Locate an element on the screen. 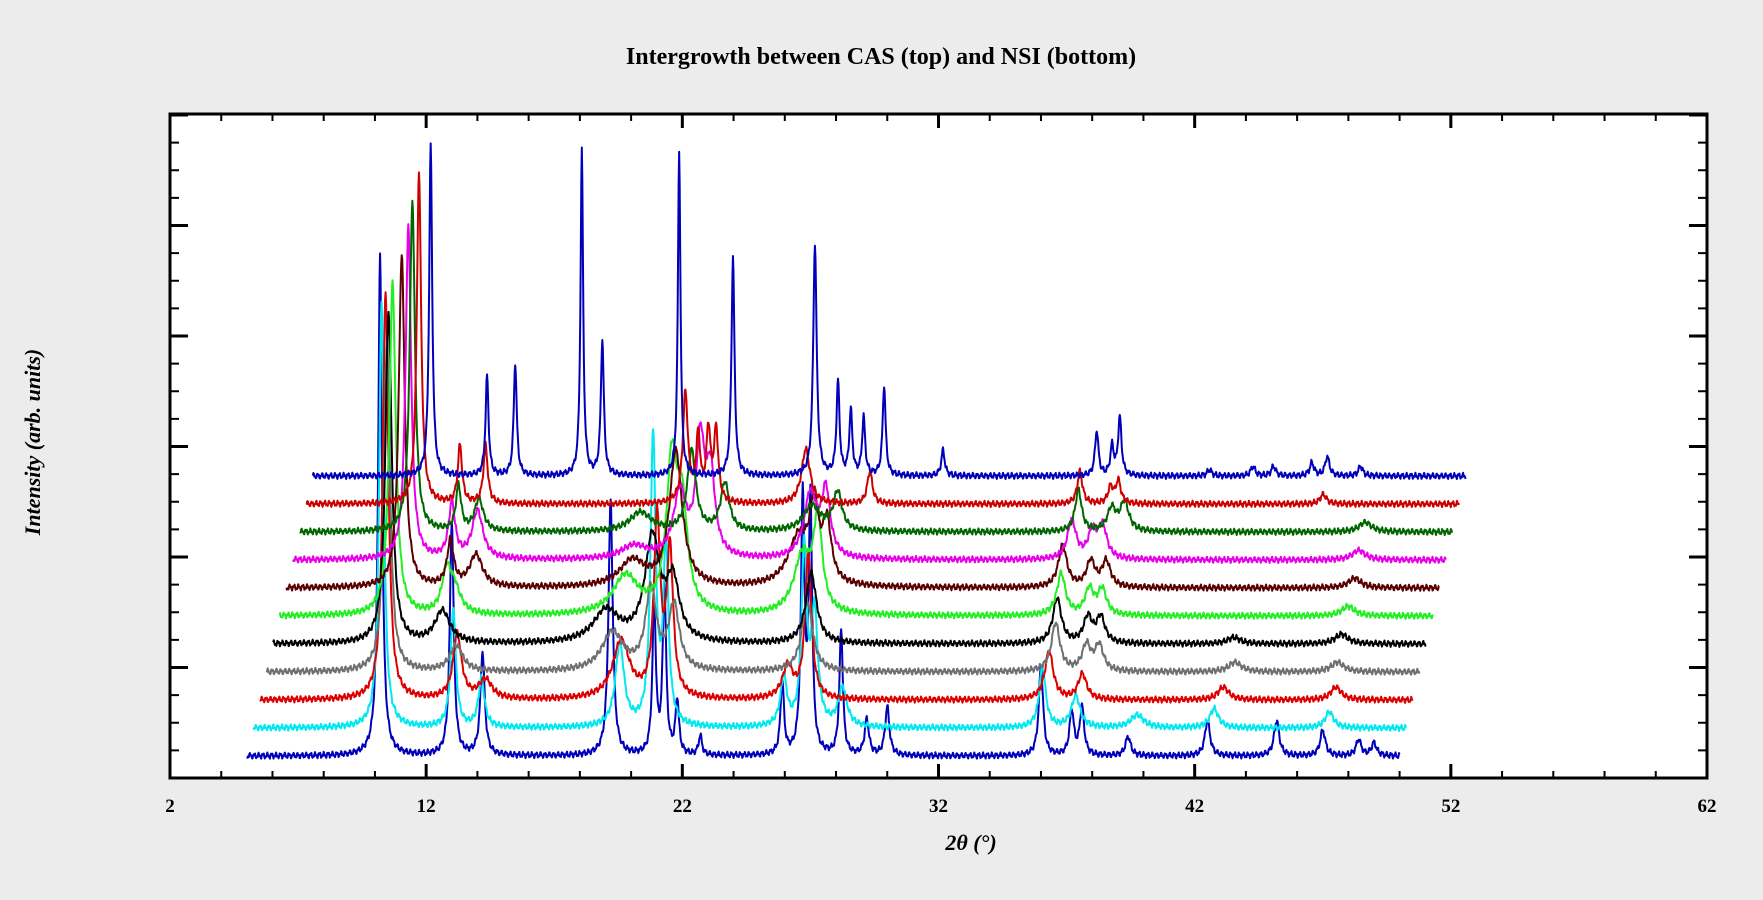 The image size is (1763, 900). x-axis-label: 2θ (°) is located at coordinates (970, 842).